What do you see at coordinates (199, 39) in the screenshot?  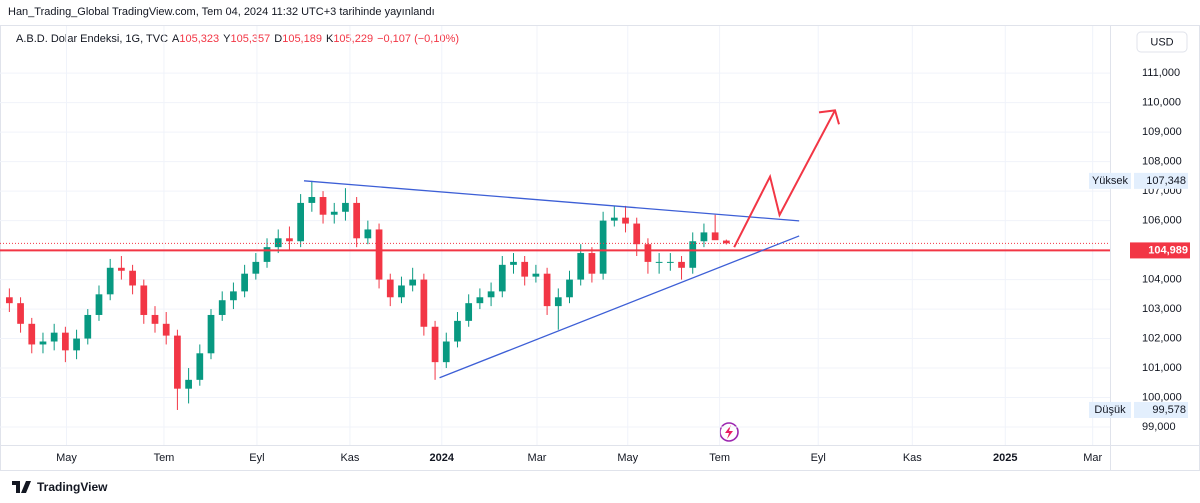 I see `quote-value: 105,323` at bounding box center [199, 39].